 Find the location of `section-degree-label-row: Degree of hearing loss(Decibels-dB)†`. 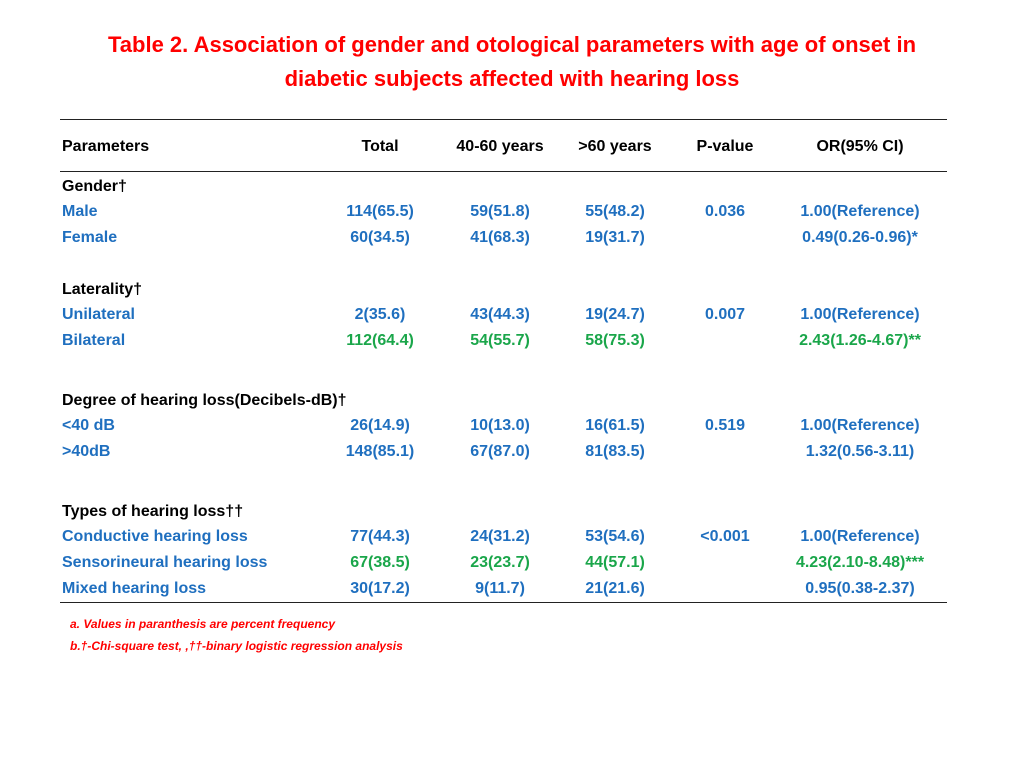

section-degree-label-row: Degree of hearing loss(Decibels-dB)† is located at coordinates (512, 401).